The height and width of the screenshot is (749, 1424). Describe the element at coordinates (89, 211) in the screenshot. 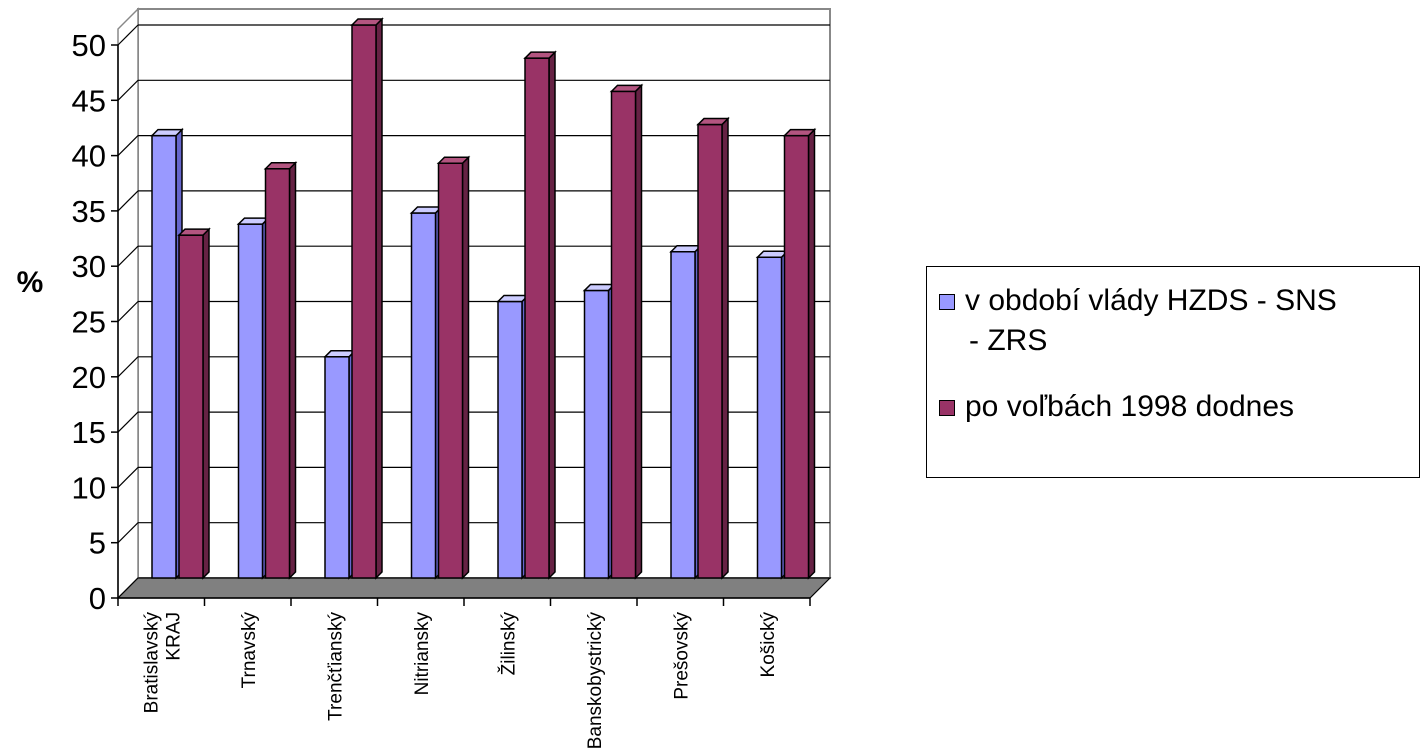

I see `y-tick-label: 35` at that location.